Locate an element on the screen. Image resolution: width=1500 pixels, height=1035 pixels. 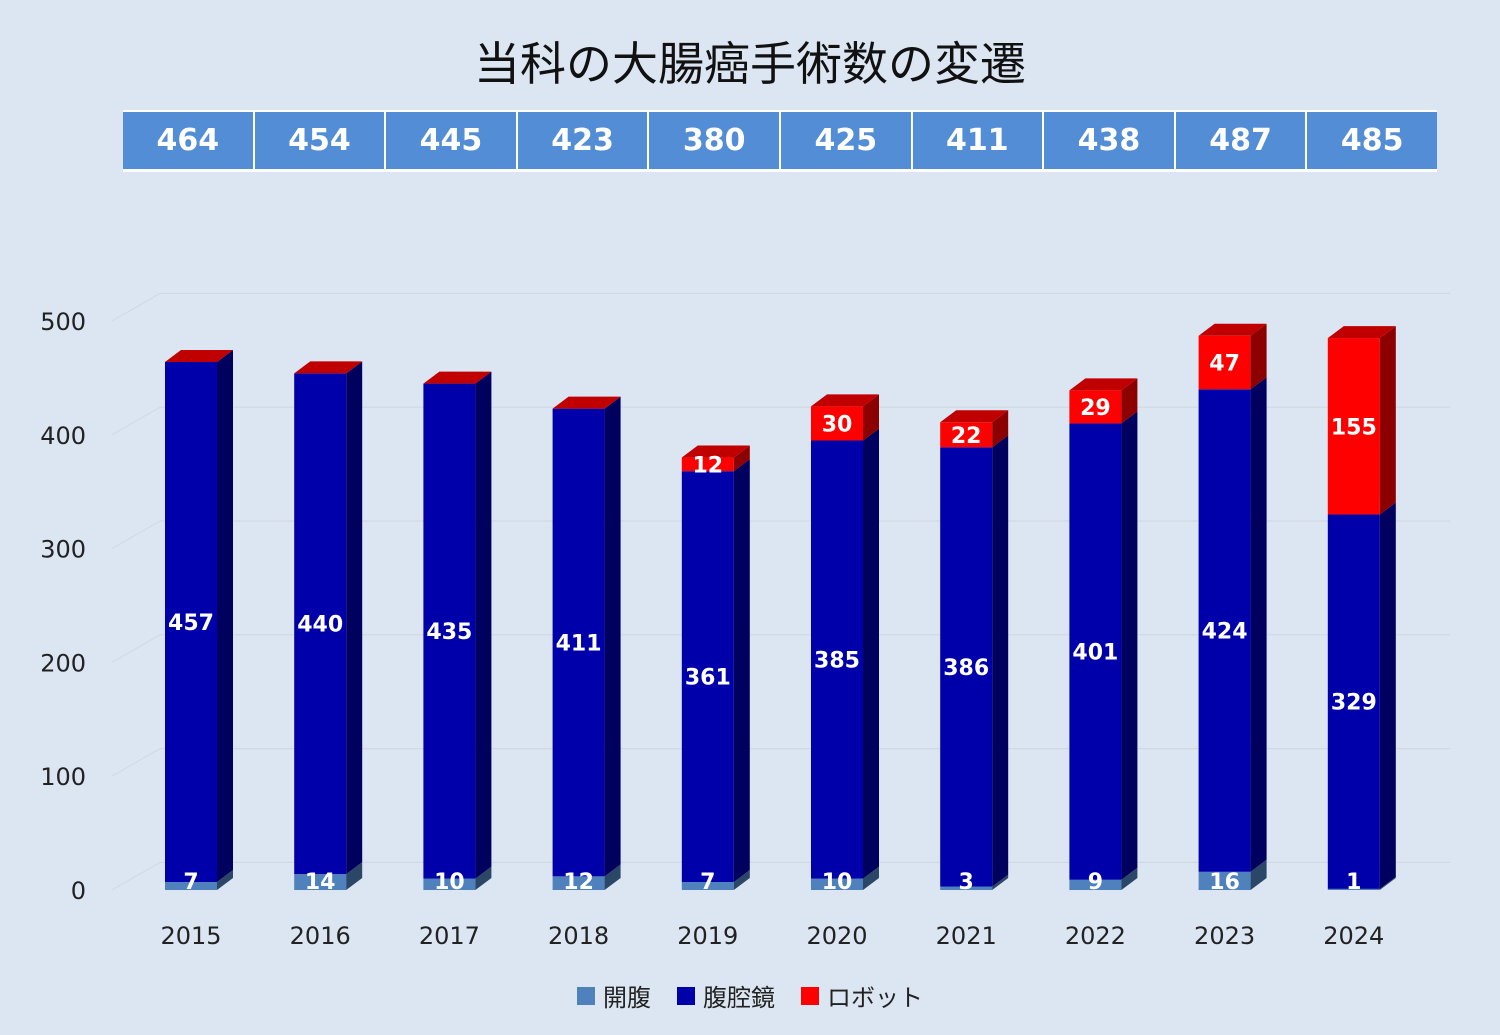
legend-swatch-laparoscopic is located at coordinates (686, 995).